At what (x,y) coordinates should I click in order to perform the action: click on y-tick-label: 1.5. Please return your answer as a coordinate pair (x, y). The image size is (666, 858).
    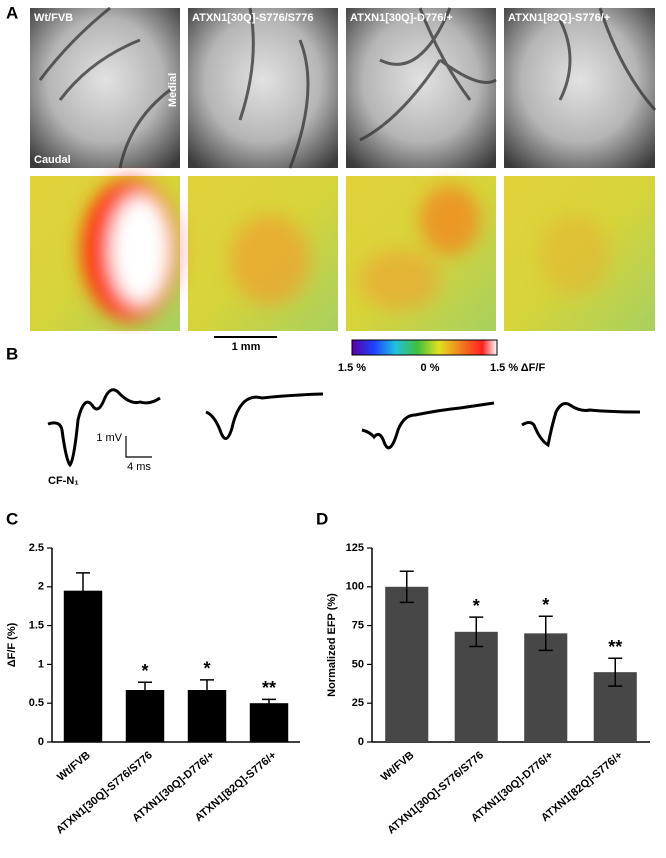
    Looking at the image, I should click on (36, 626).